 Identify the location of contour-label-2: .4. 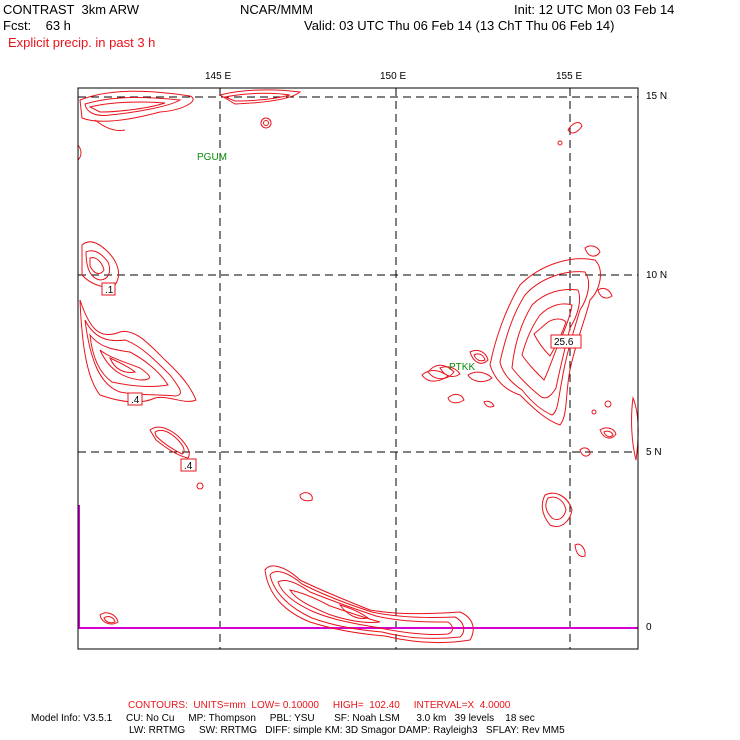
(135, 399).